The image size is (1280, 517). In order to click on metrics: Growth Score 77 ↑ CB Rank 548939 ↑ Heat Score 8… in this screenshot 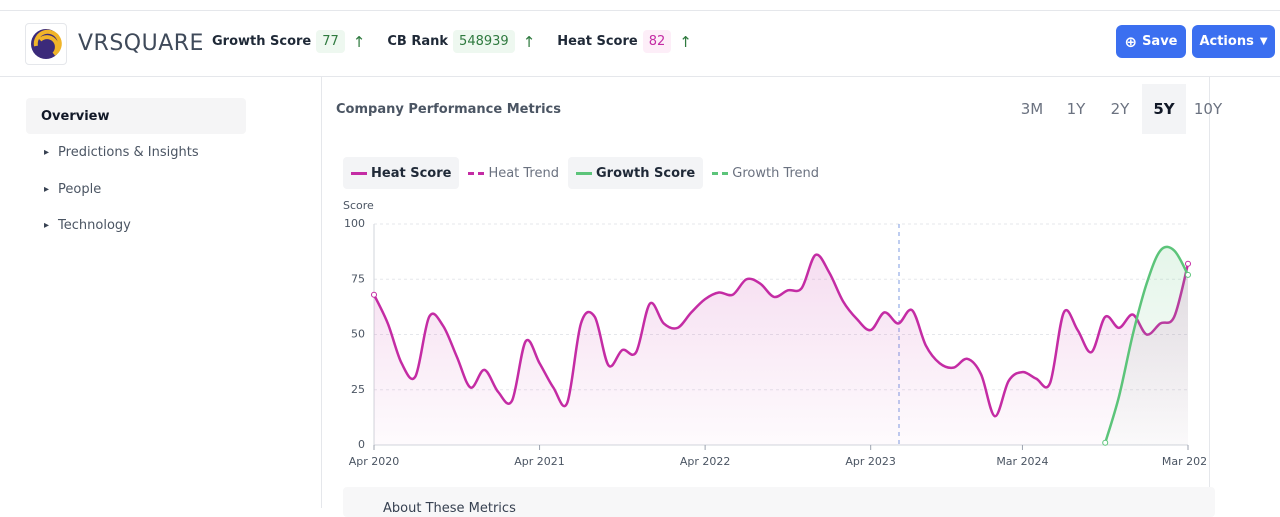, I will do `click(463, 41)`.